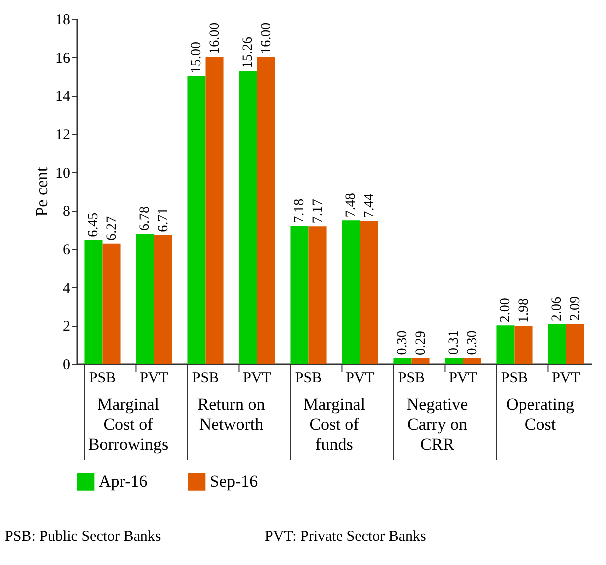 The height and width of the screenshot is (565, 606). I want to click on text: Marginal Cost of funds, so click(334, 424).